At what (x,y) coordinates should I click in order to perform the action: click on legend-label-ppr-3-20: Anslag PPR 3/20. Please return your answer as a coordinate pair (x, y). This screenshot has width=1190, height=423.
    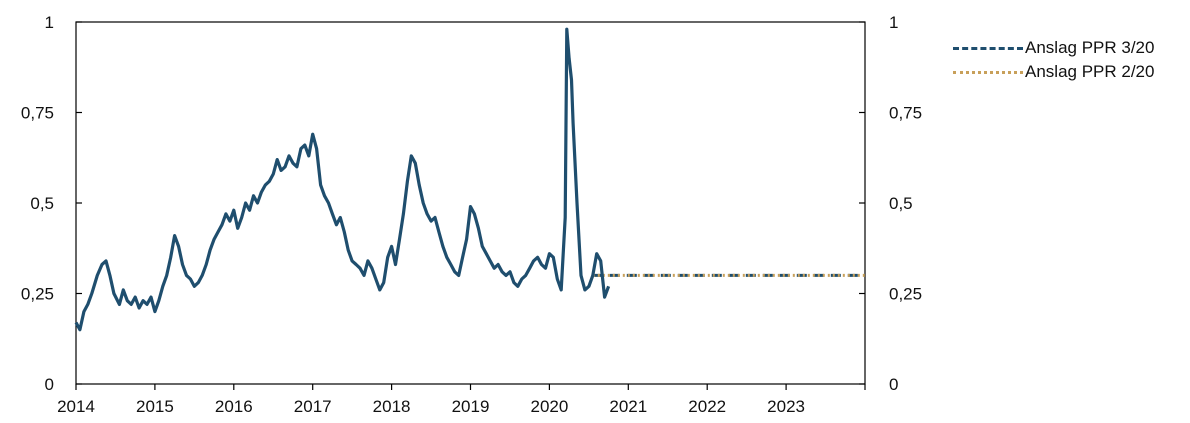
    Looking at the image, I should click on (1090, 47).